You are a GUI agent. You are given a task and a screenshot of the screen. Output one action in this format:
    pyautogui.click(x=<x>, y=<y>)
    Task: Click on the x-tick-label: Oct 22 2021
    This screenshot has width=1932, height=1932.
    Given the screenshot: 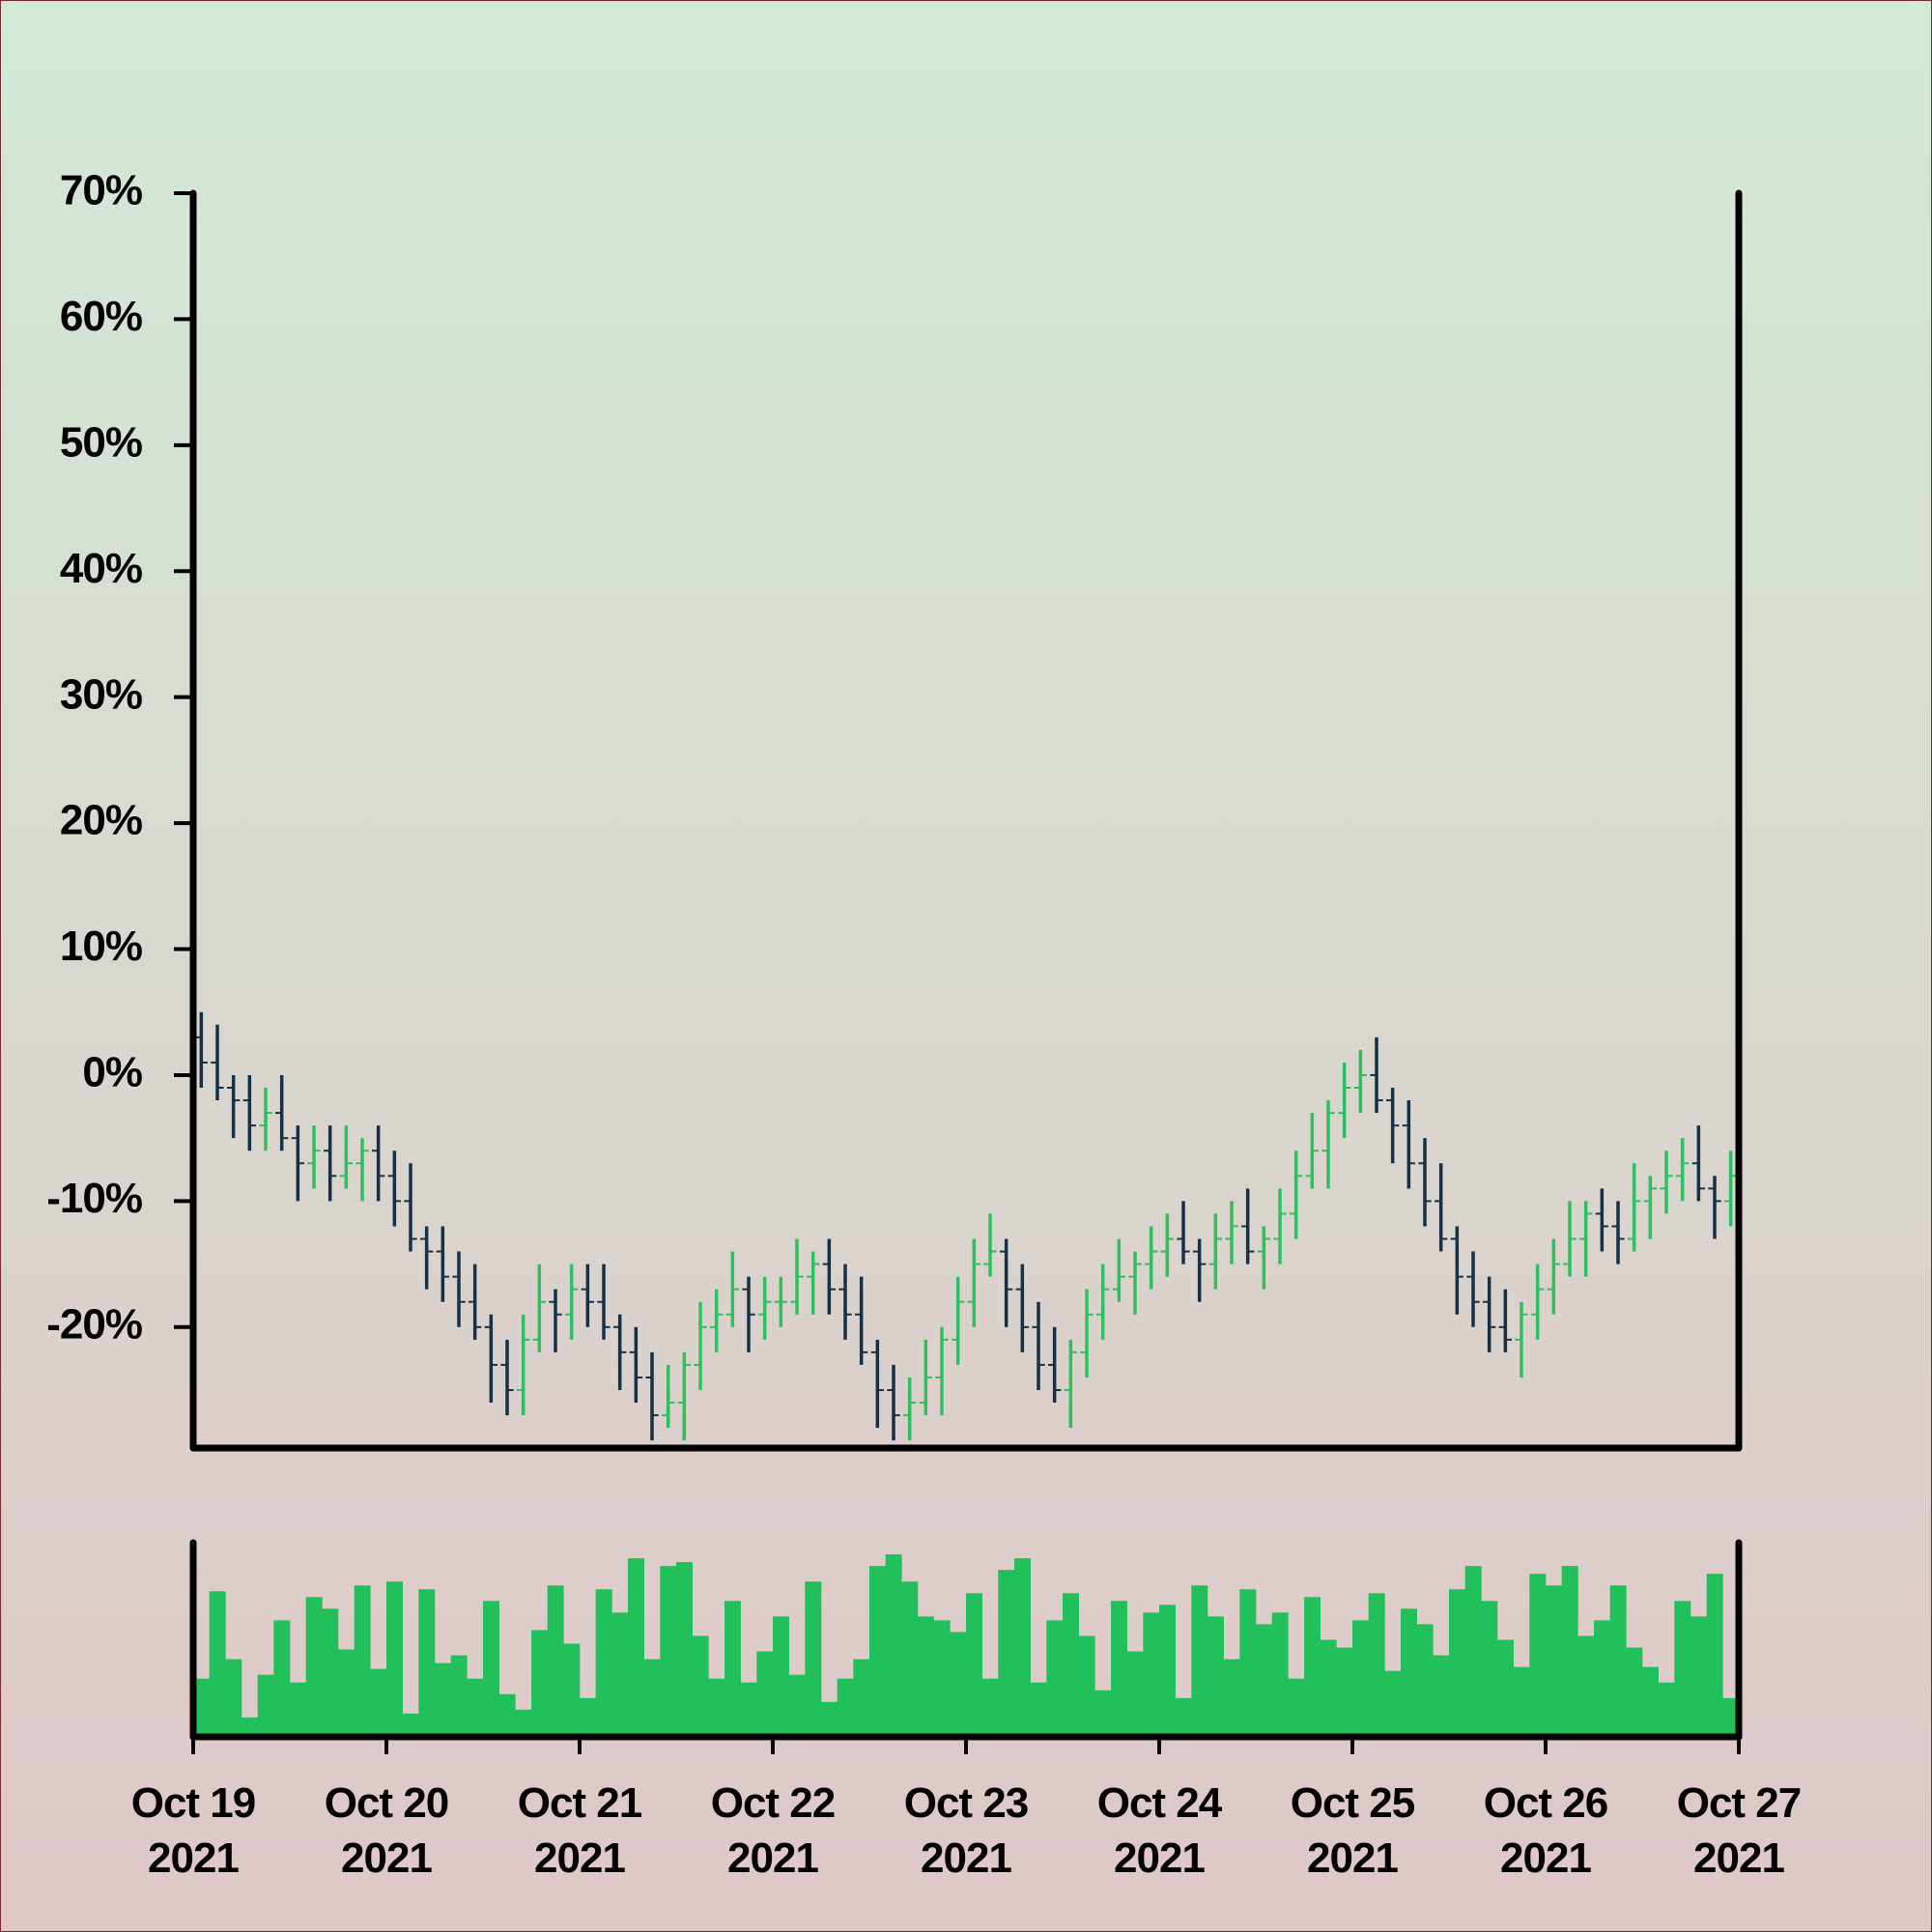 What is the action you would take?
    pyautogui.click(x=773, y=1830)
    